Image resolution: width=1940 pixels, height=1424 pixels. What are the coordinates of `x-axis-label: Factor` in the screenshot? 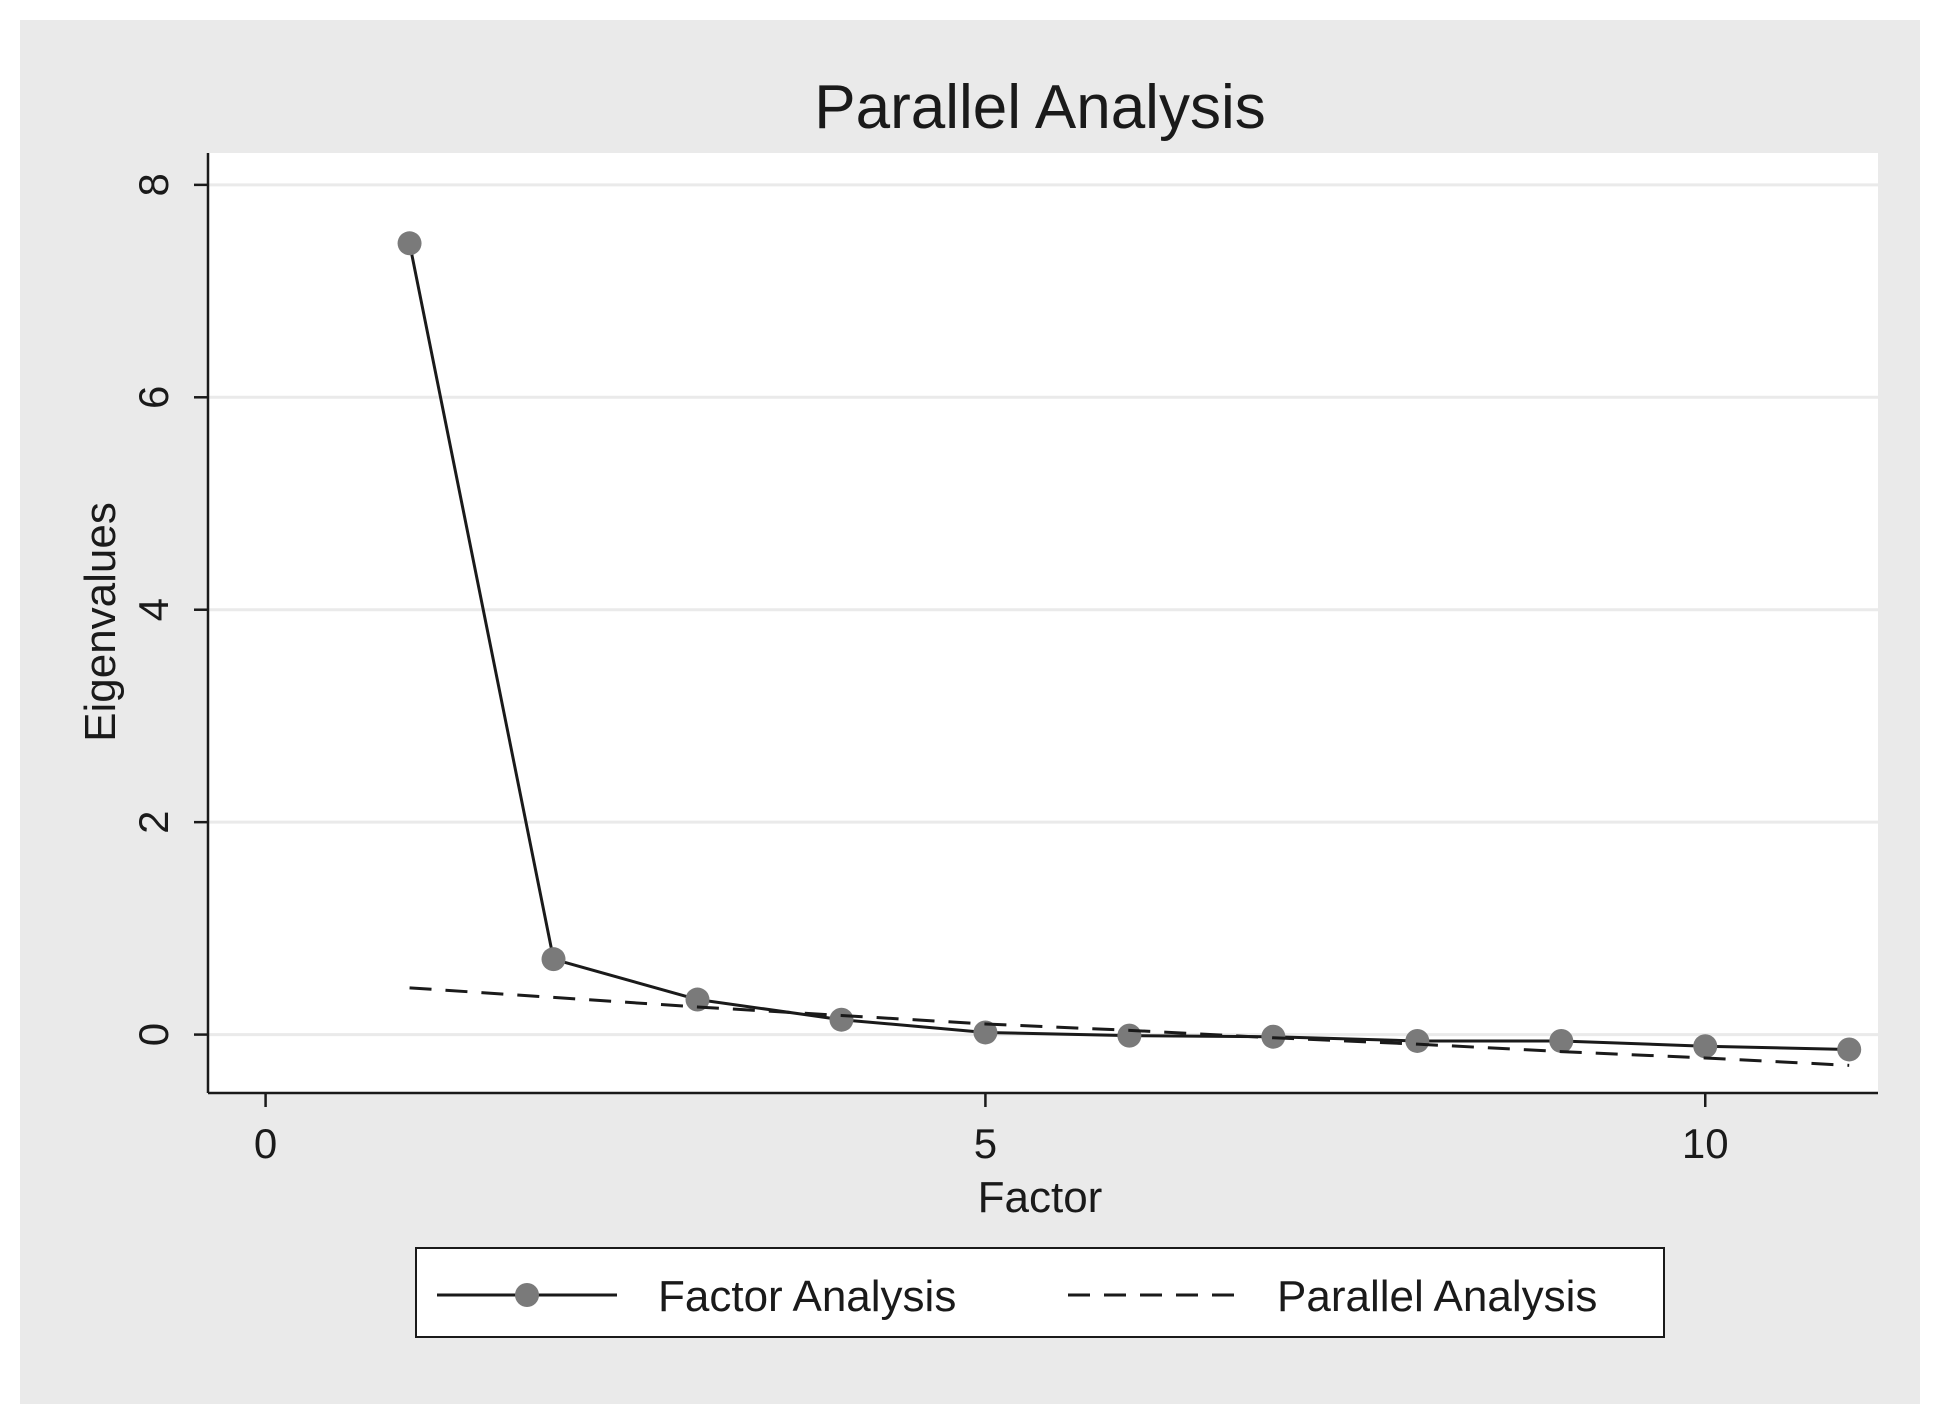 It's located at (1040, 1197).